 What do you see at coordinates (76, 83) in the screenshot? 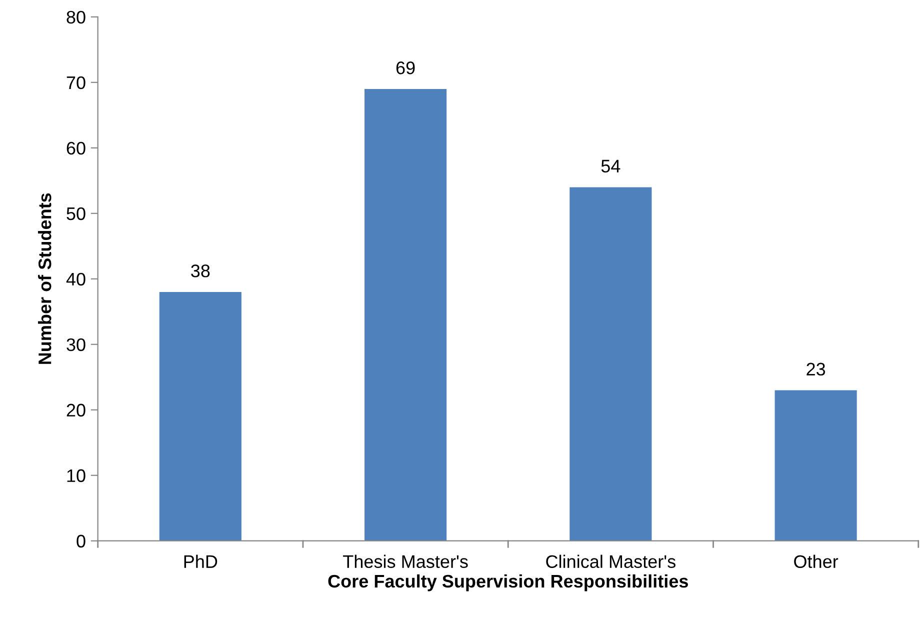
I see `y-tick-label: 70` at bounding box center [76, 83].